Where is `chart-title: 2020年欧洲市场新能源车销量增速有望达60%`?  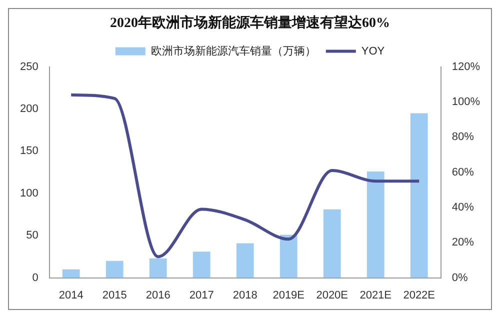 chart-title: 2020年欧洲市场新能源车销量增速有望达60% is located at coordinates (250, 23).